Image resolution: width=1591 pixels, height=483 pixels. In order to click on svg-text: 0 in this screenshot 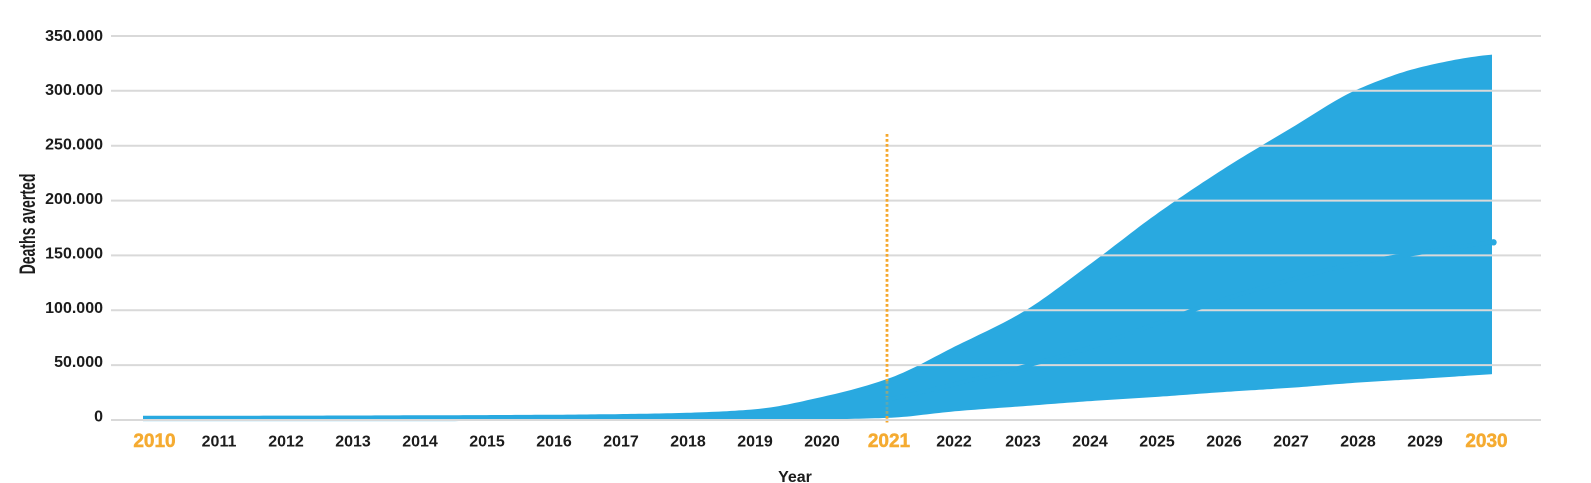, I will do `click(98, 417)`.